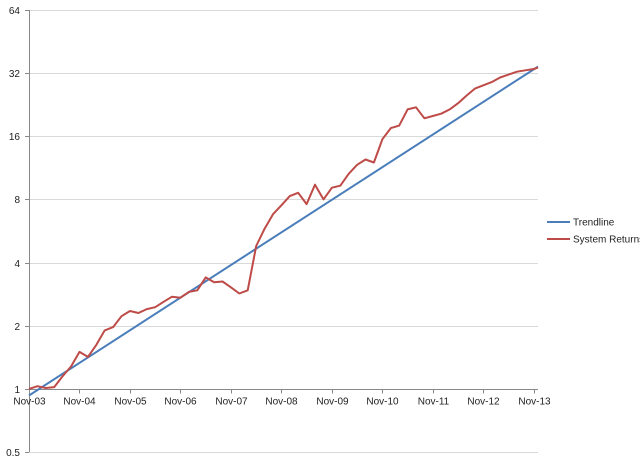 The width and height of the screenshot is (640, 464). What do you see at coordinates (382, 402) in the screenshot?
I see `x-tick-label: Nov-10` at bounding box center [382, 402].